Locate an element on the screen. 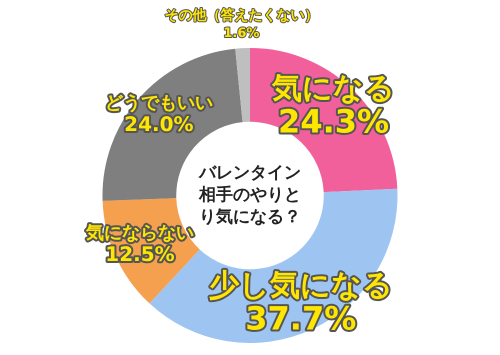  slice-label: その他（答えたくない） is located at coordinates (241, 15).